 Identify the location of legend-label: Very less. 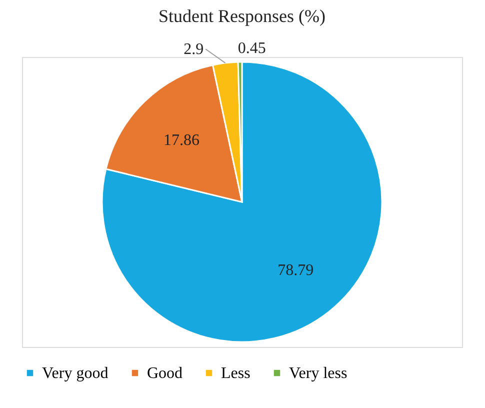
(318, 373).